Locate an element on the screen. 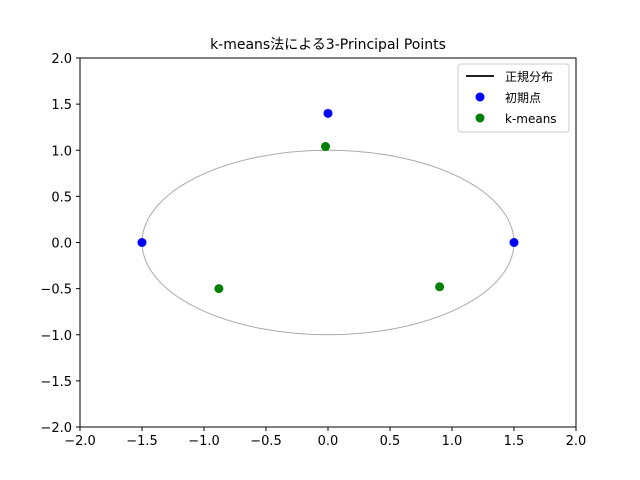 The width and height of the screenshot is (640, 480). y-tick-label-4: 0.0 is located at coordinates (61, 244).